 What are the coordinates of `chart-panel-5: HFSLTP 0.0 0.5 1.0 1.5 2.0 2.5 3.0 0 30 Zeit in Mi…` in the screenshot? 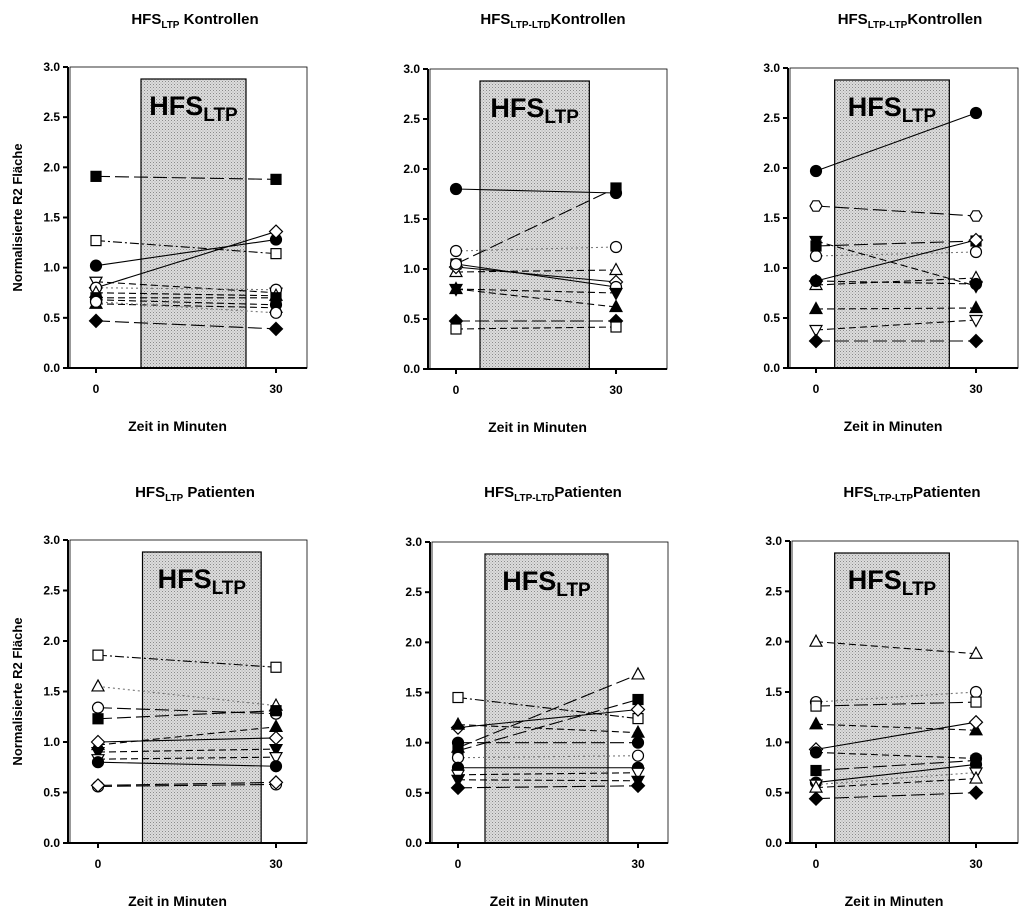 It's located at (537, 696).